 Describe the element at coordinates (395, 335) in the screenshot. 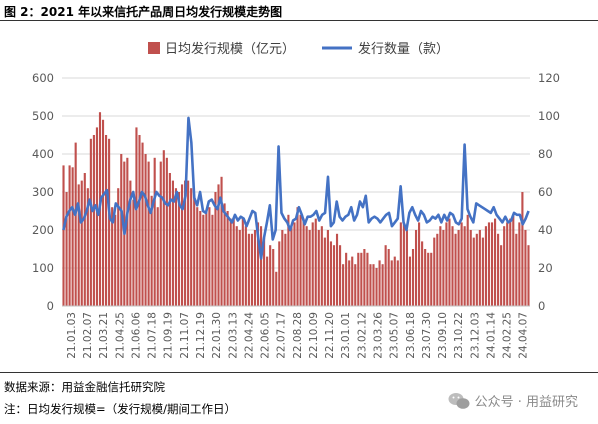

I see `x-tick-label: 23.05.07` at that location.